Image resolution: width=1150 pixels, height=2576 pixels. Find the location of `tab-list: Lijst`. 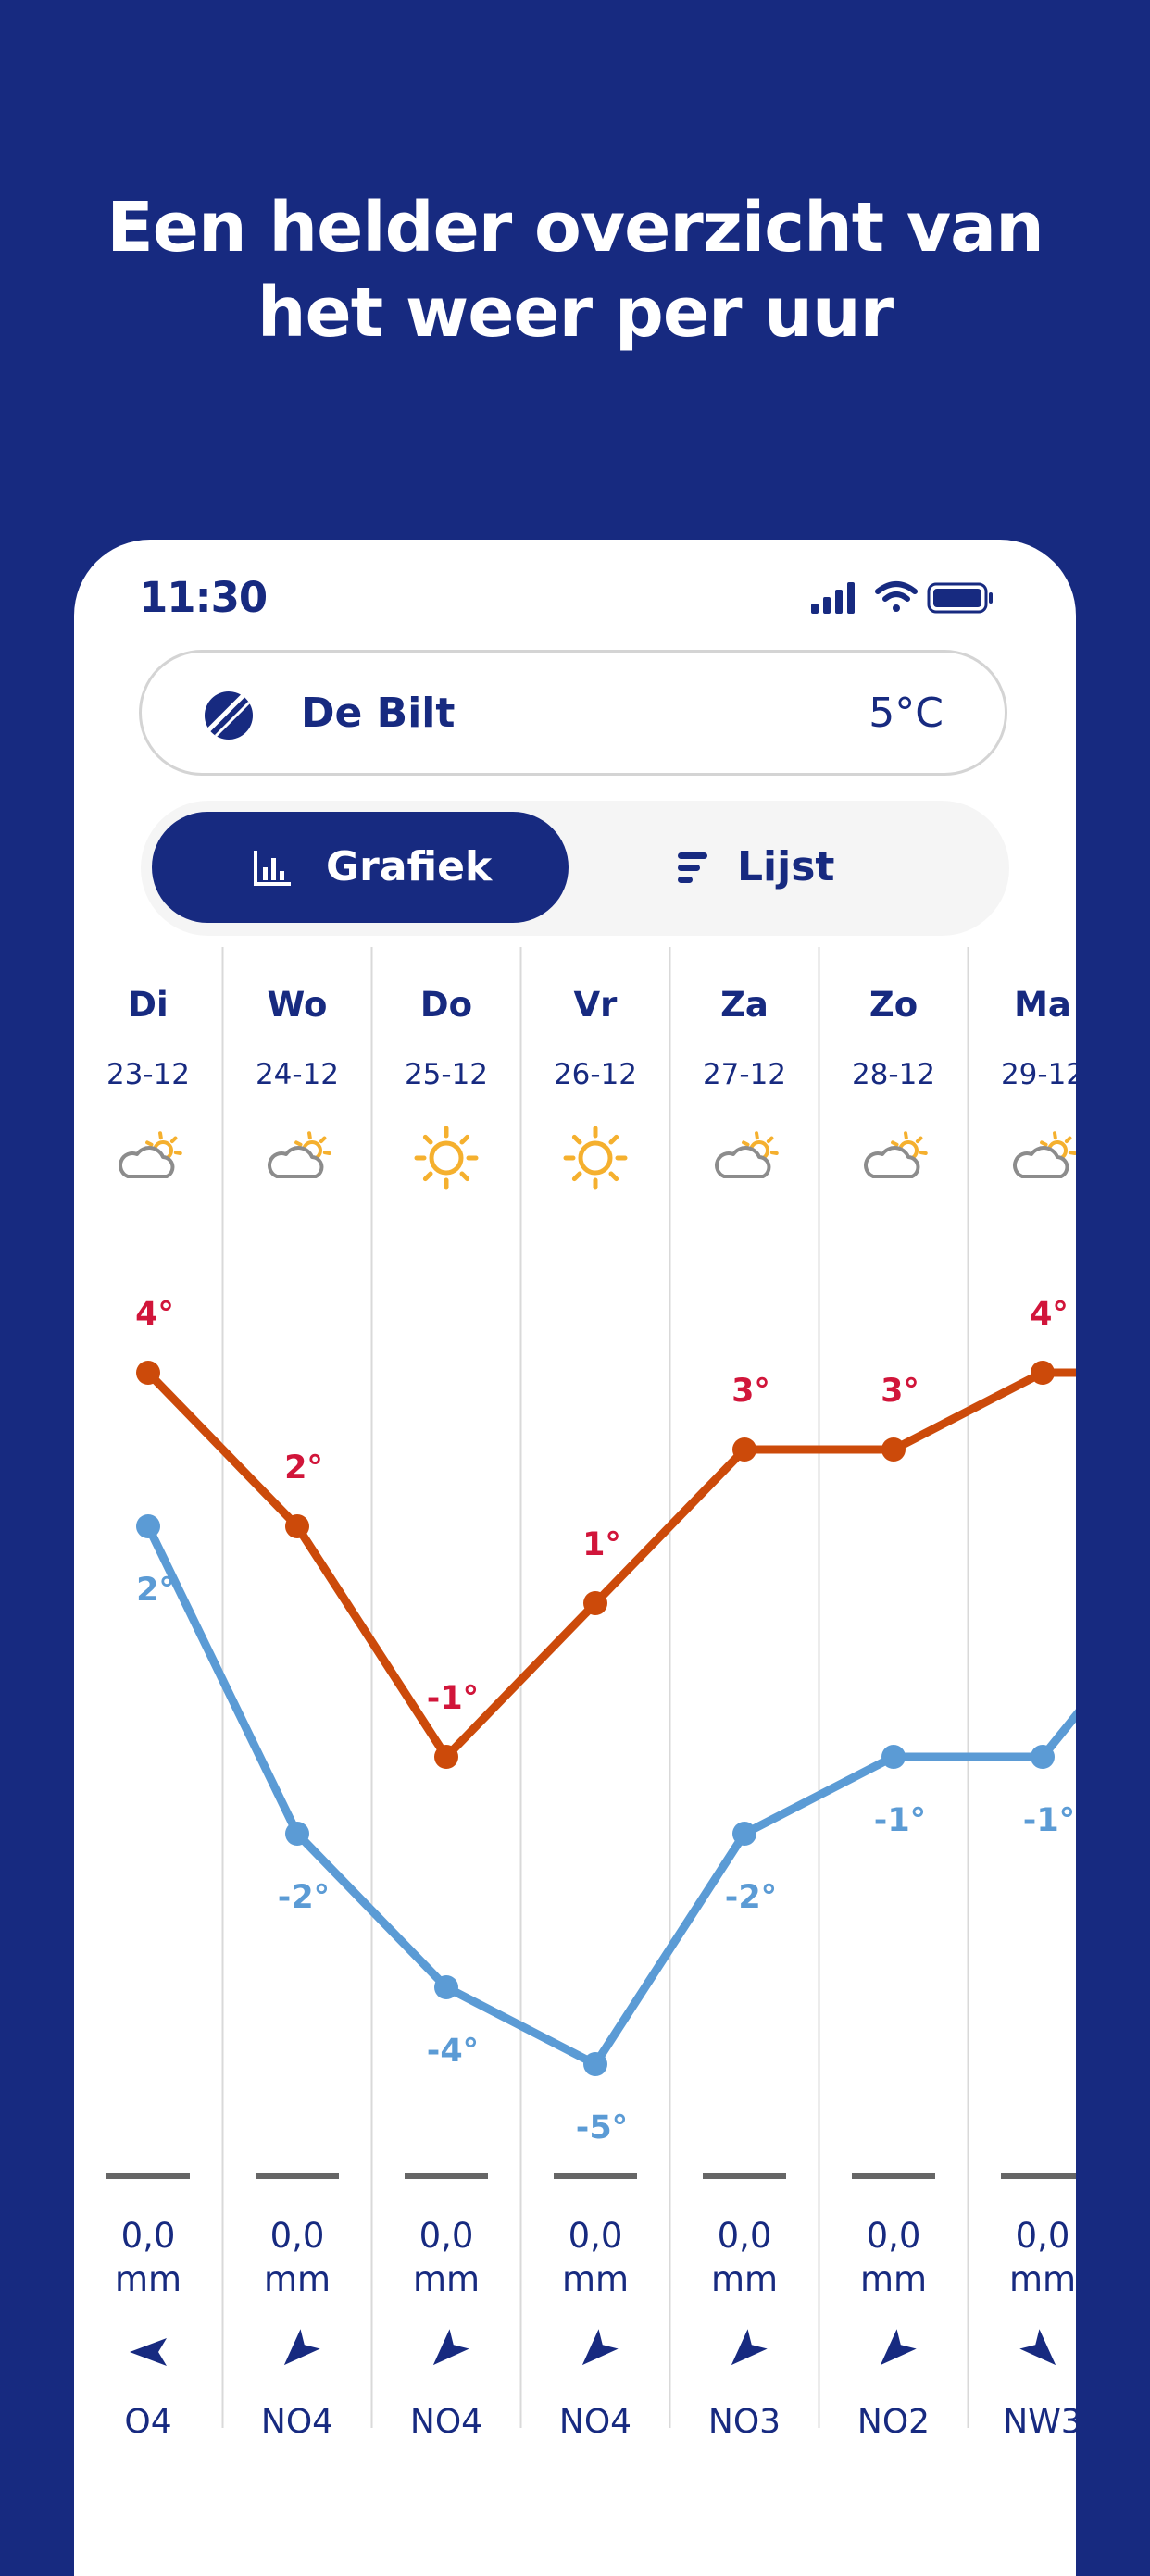

tab-list: Lijst is located at coordinates (789, 867).